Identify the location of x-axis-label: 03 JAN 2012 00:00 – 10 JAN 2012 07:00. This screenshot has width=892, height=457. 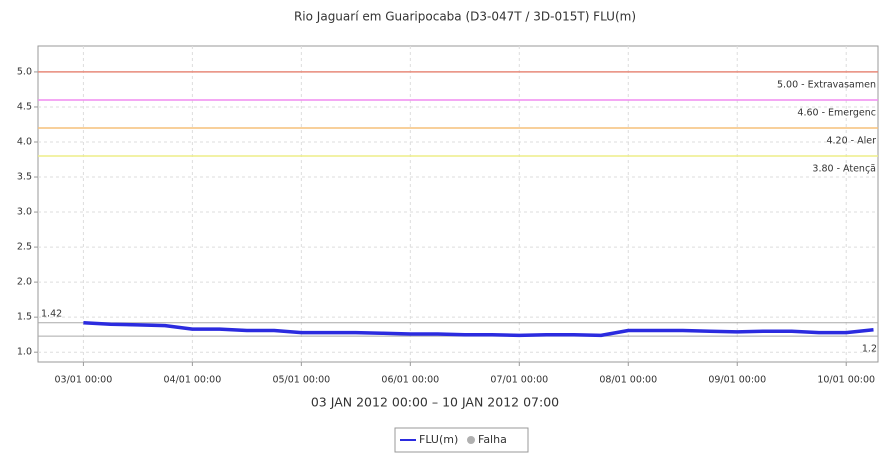
(435, 402).